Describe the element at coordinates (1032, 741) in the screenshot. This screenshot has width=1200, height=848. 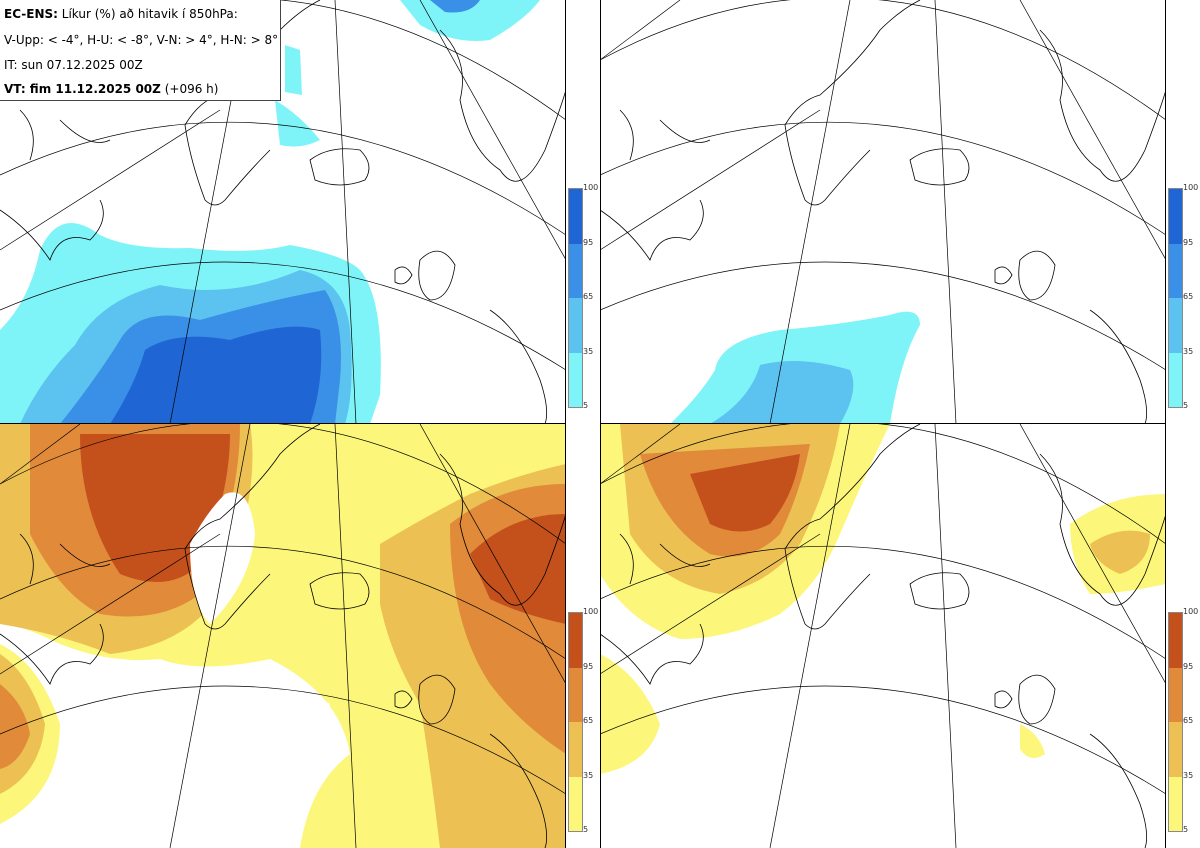
I see `prob-5-35-ireland` at that location.